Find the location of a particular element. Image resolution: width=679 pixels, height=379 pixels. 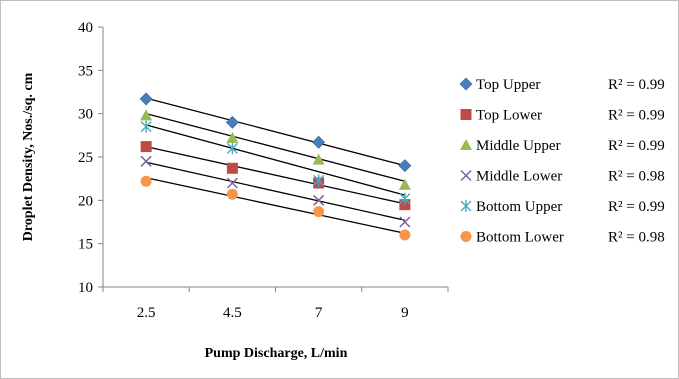

x-tick-label: 2.5 is located at coordinates (146, 313).